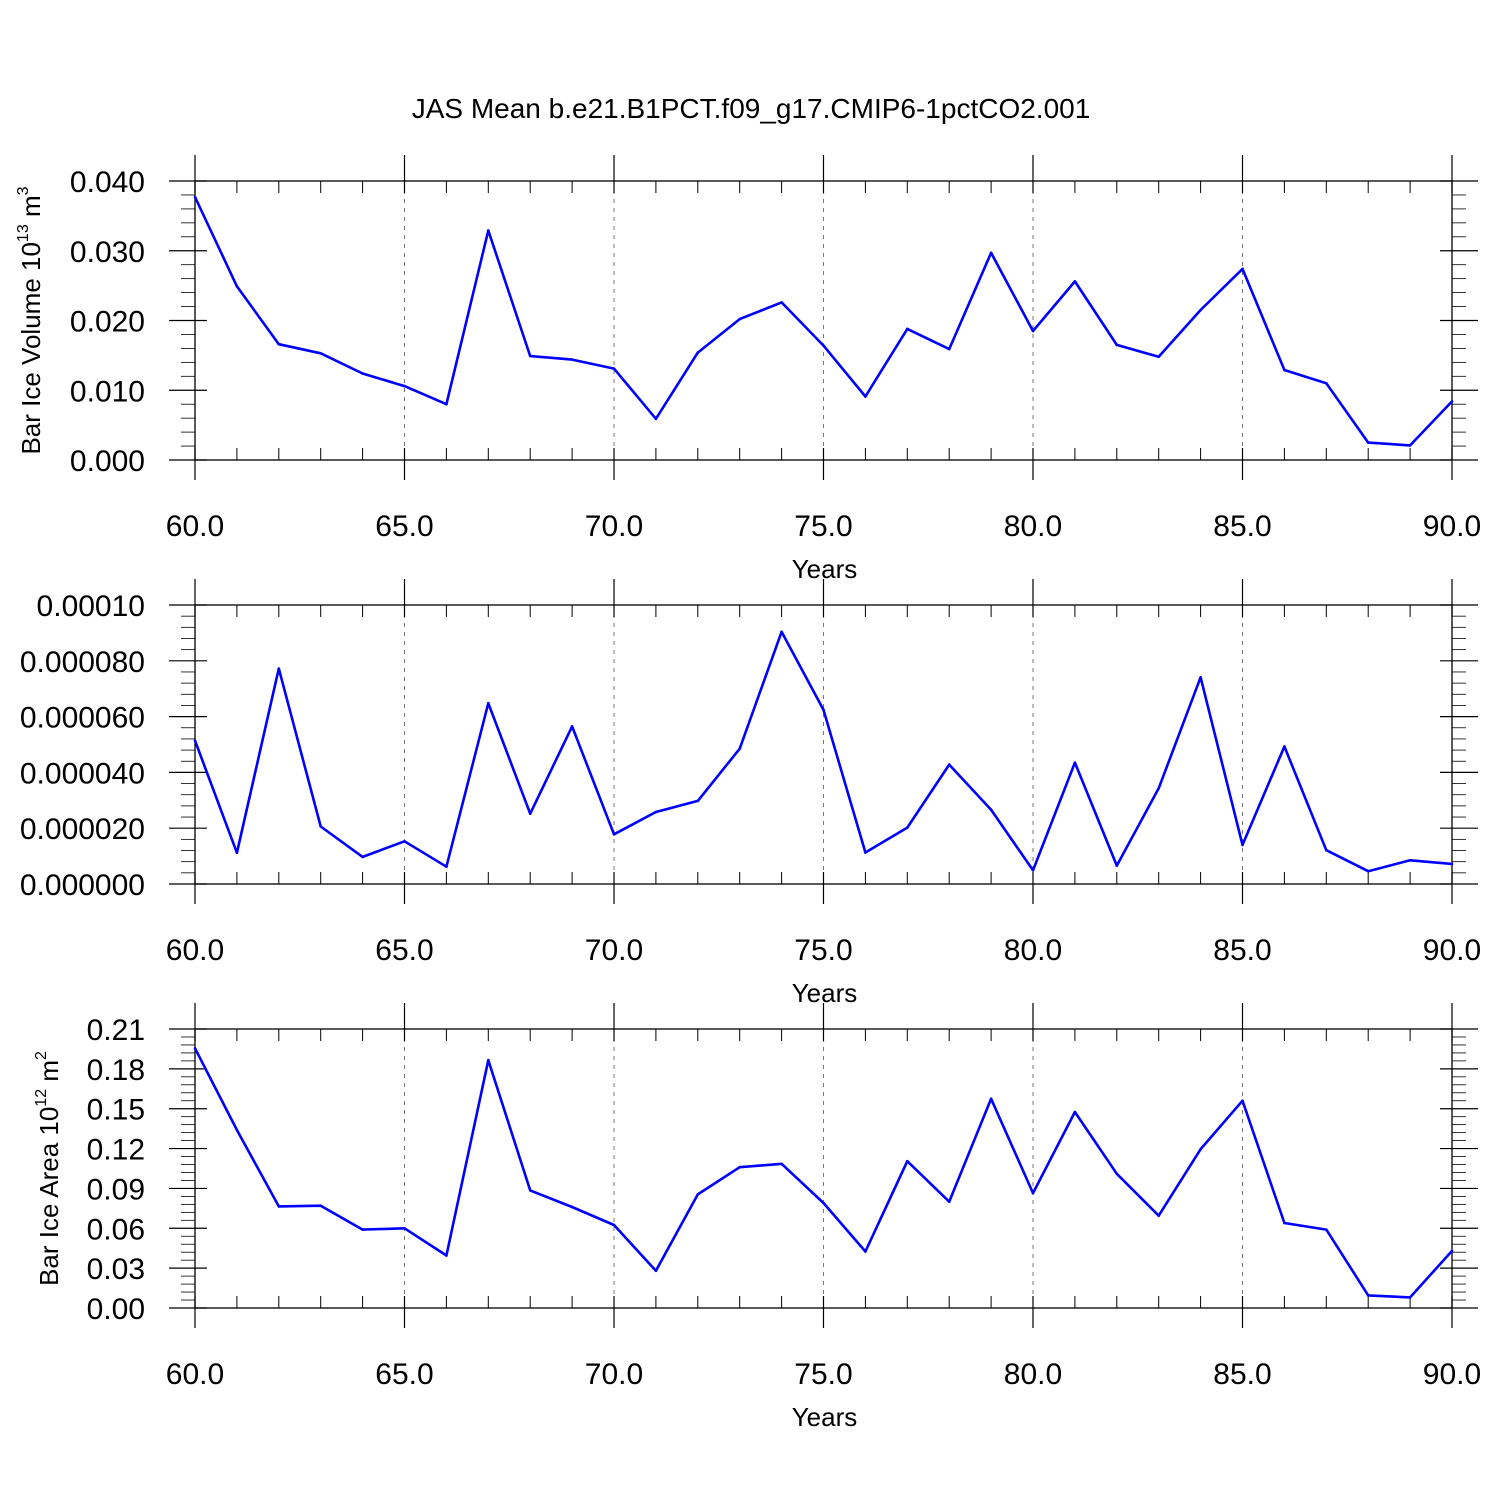 This screenshot has width=1500, height=1500. I want to click on y-axis-label: Bar Ice Volume 1013 m3, so click(30, 320).